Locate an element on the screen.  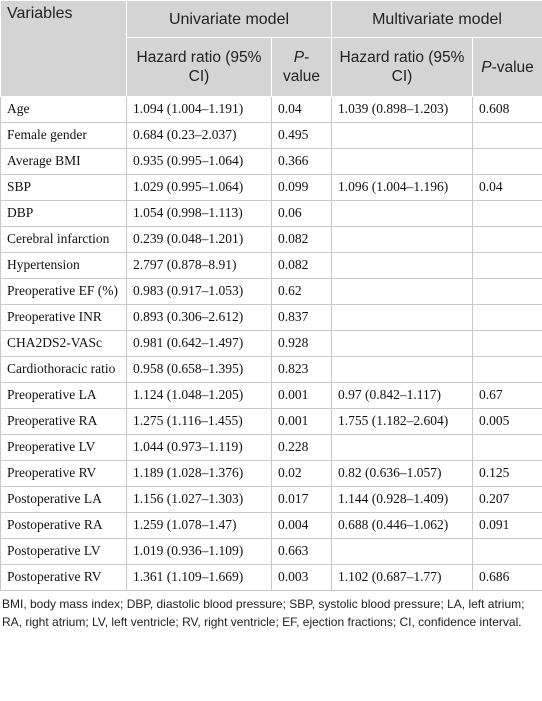
value-cell: 0.005 is located at coordinates (506, 421).